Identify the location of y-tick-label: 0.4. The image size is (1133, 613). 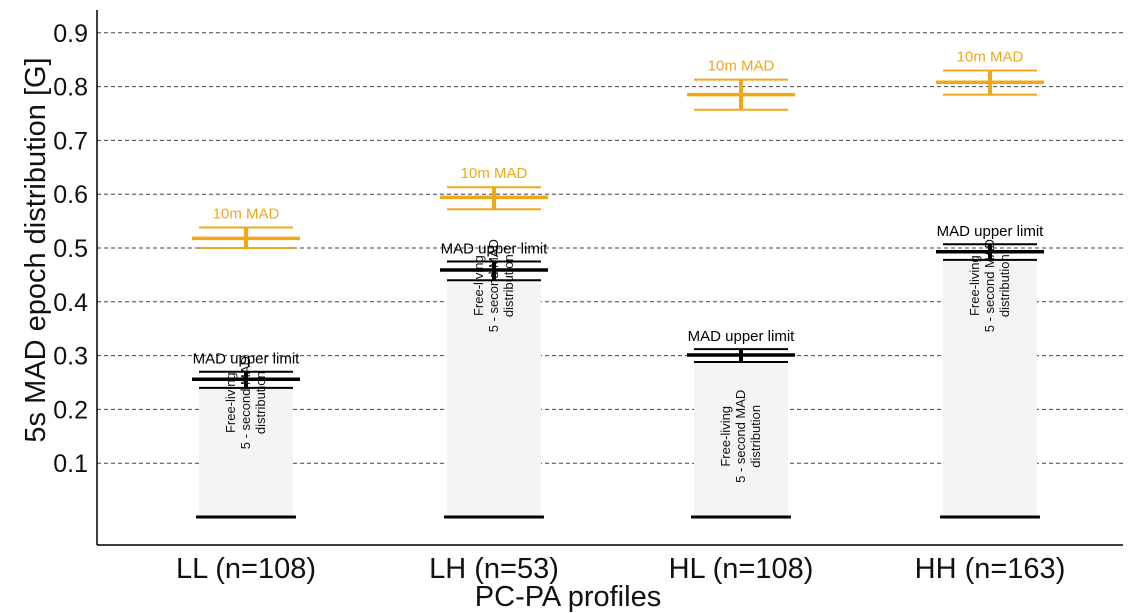
(70, 303).